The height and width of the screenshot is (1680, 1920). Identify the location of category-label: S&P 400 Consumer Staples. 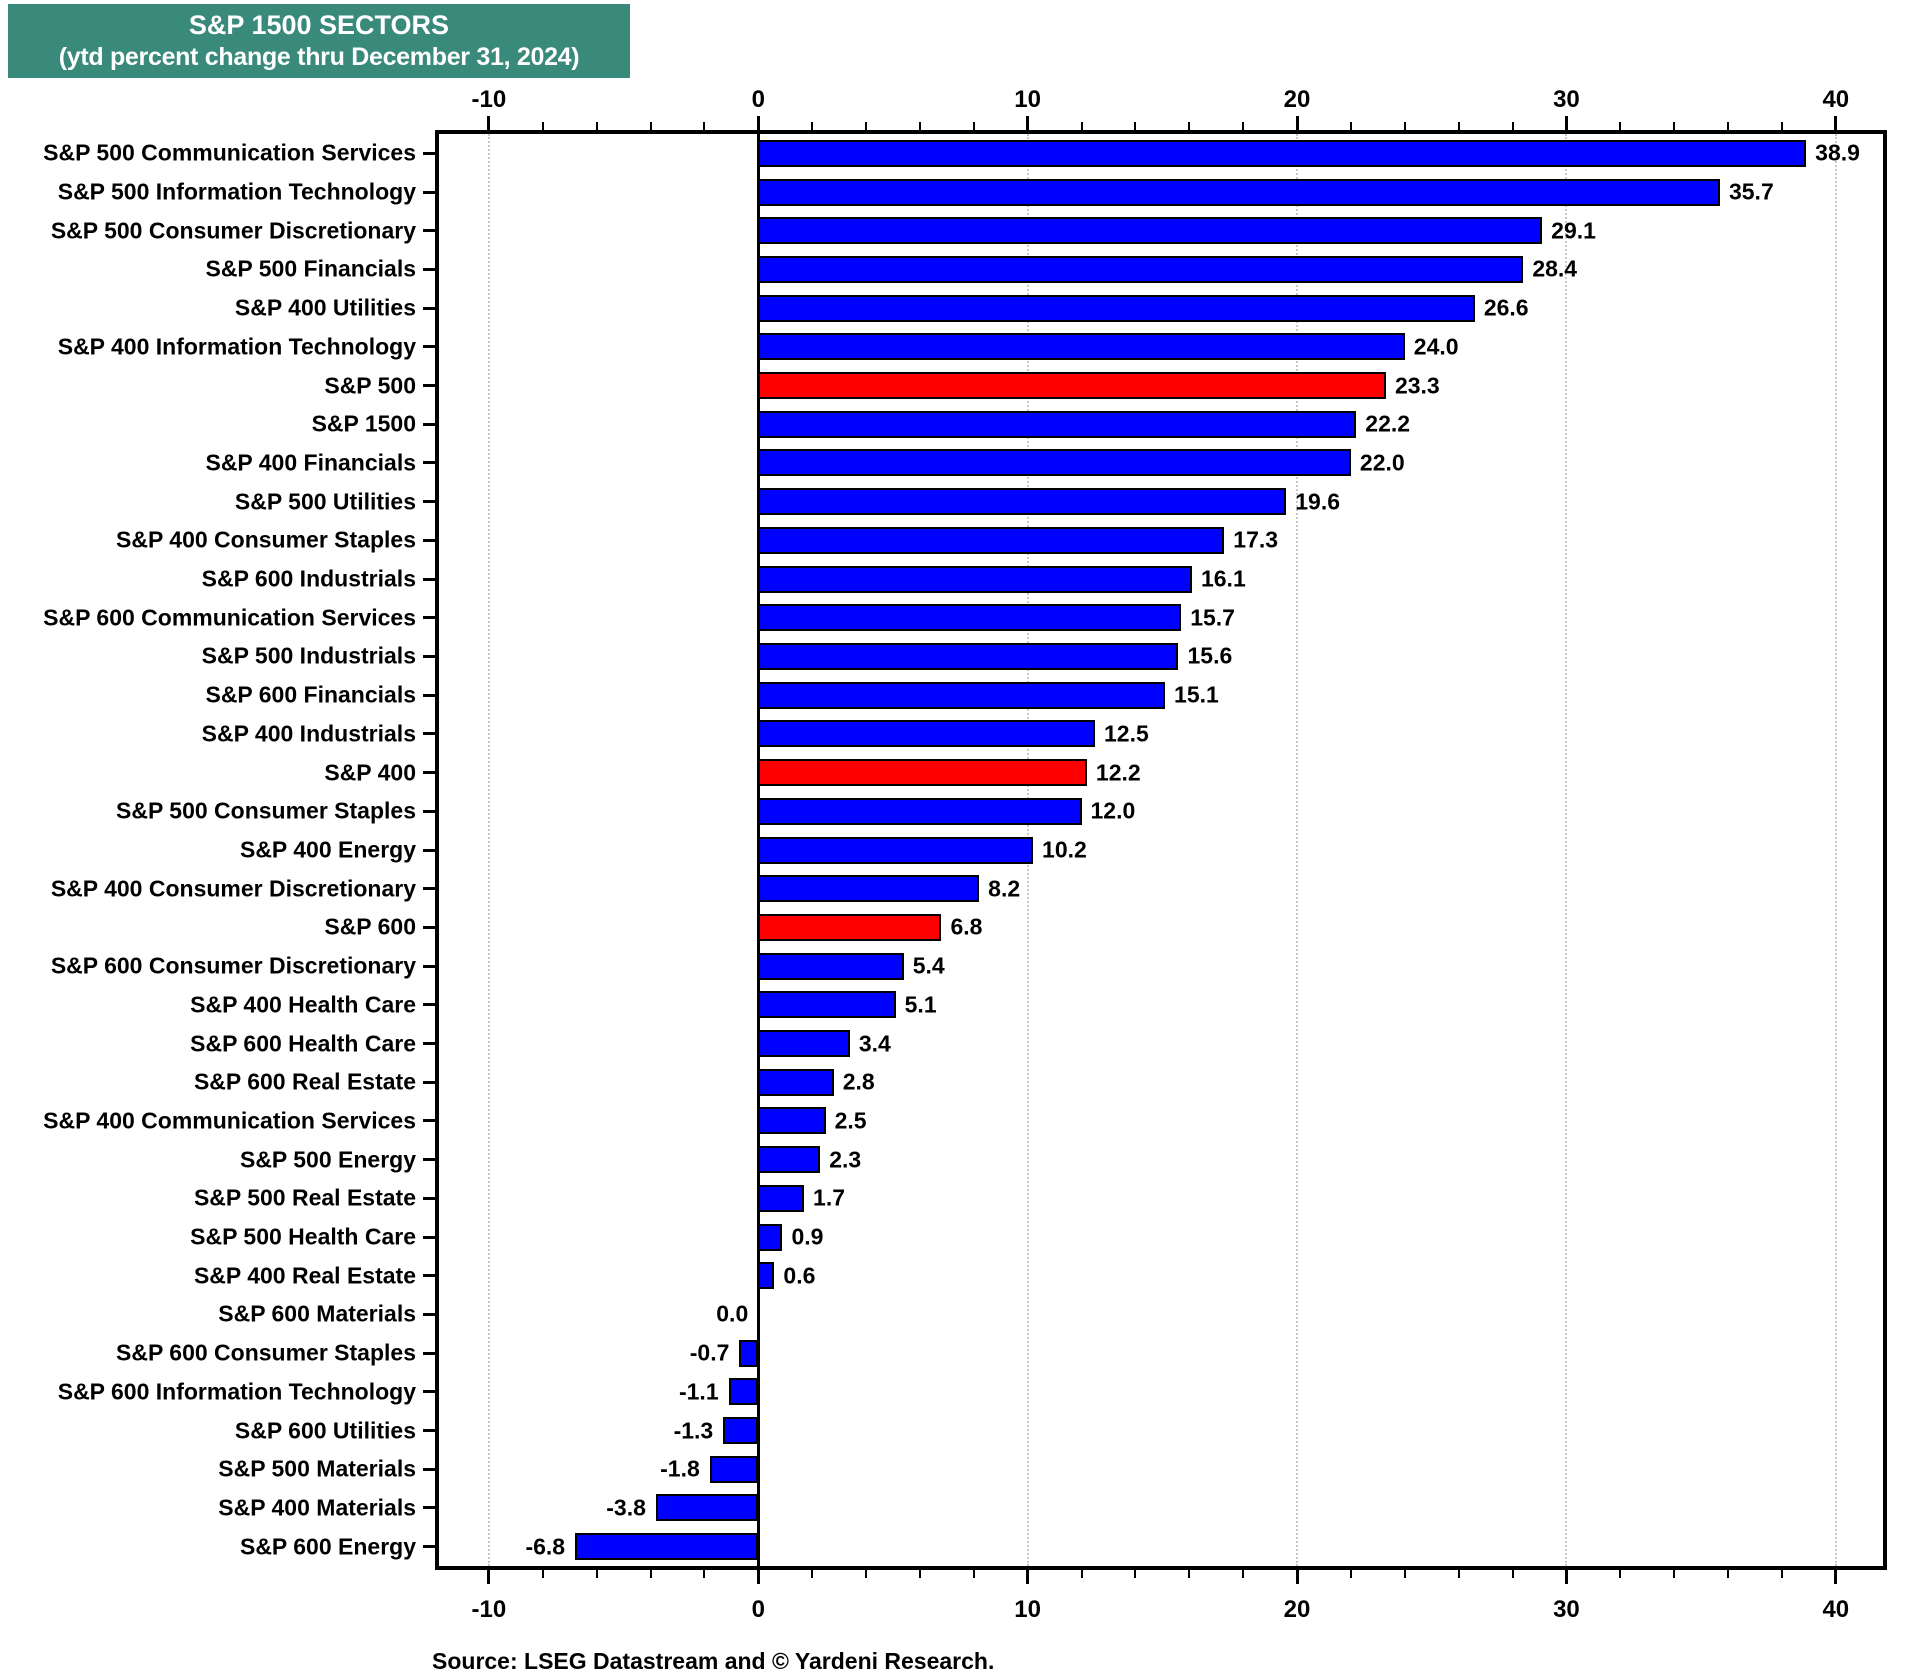
(266, 539).